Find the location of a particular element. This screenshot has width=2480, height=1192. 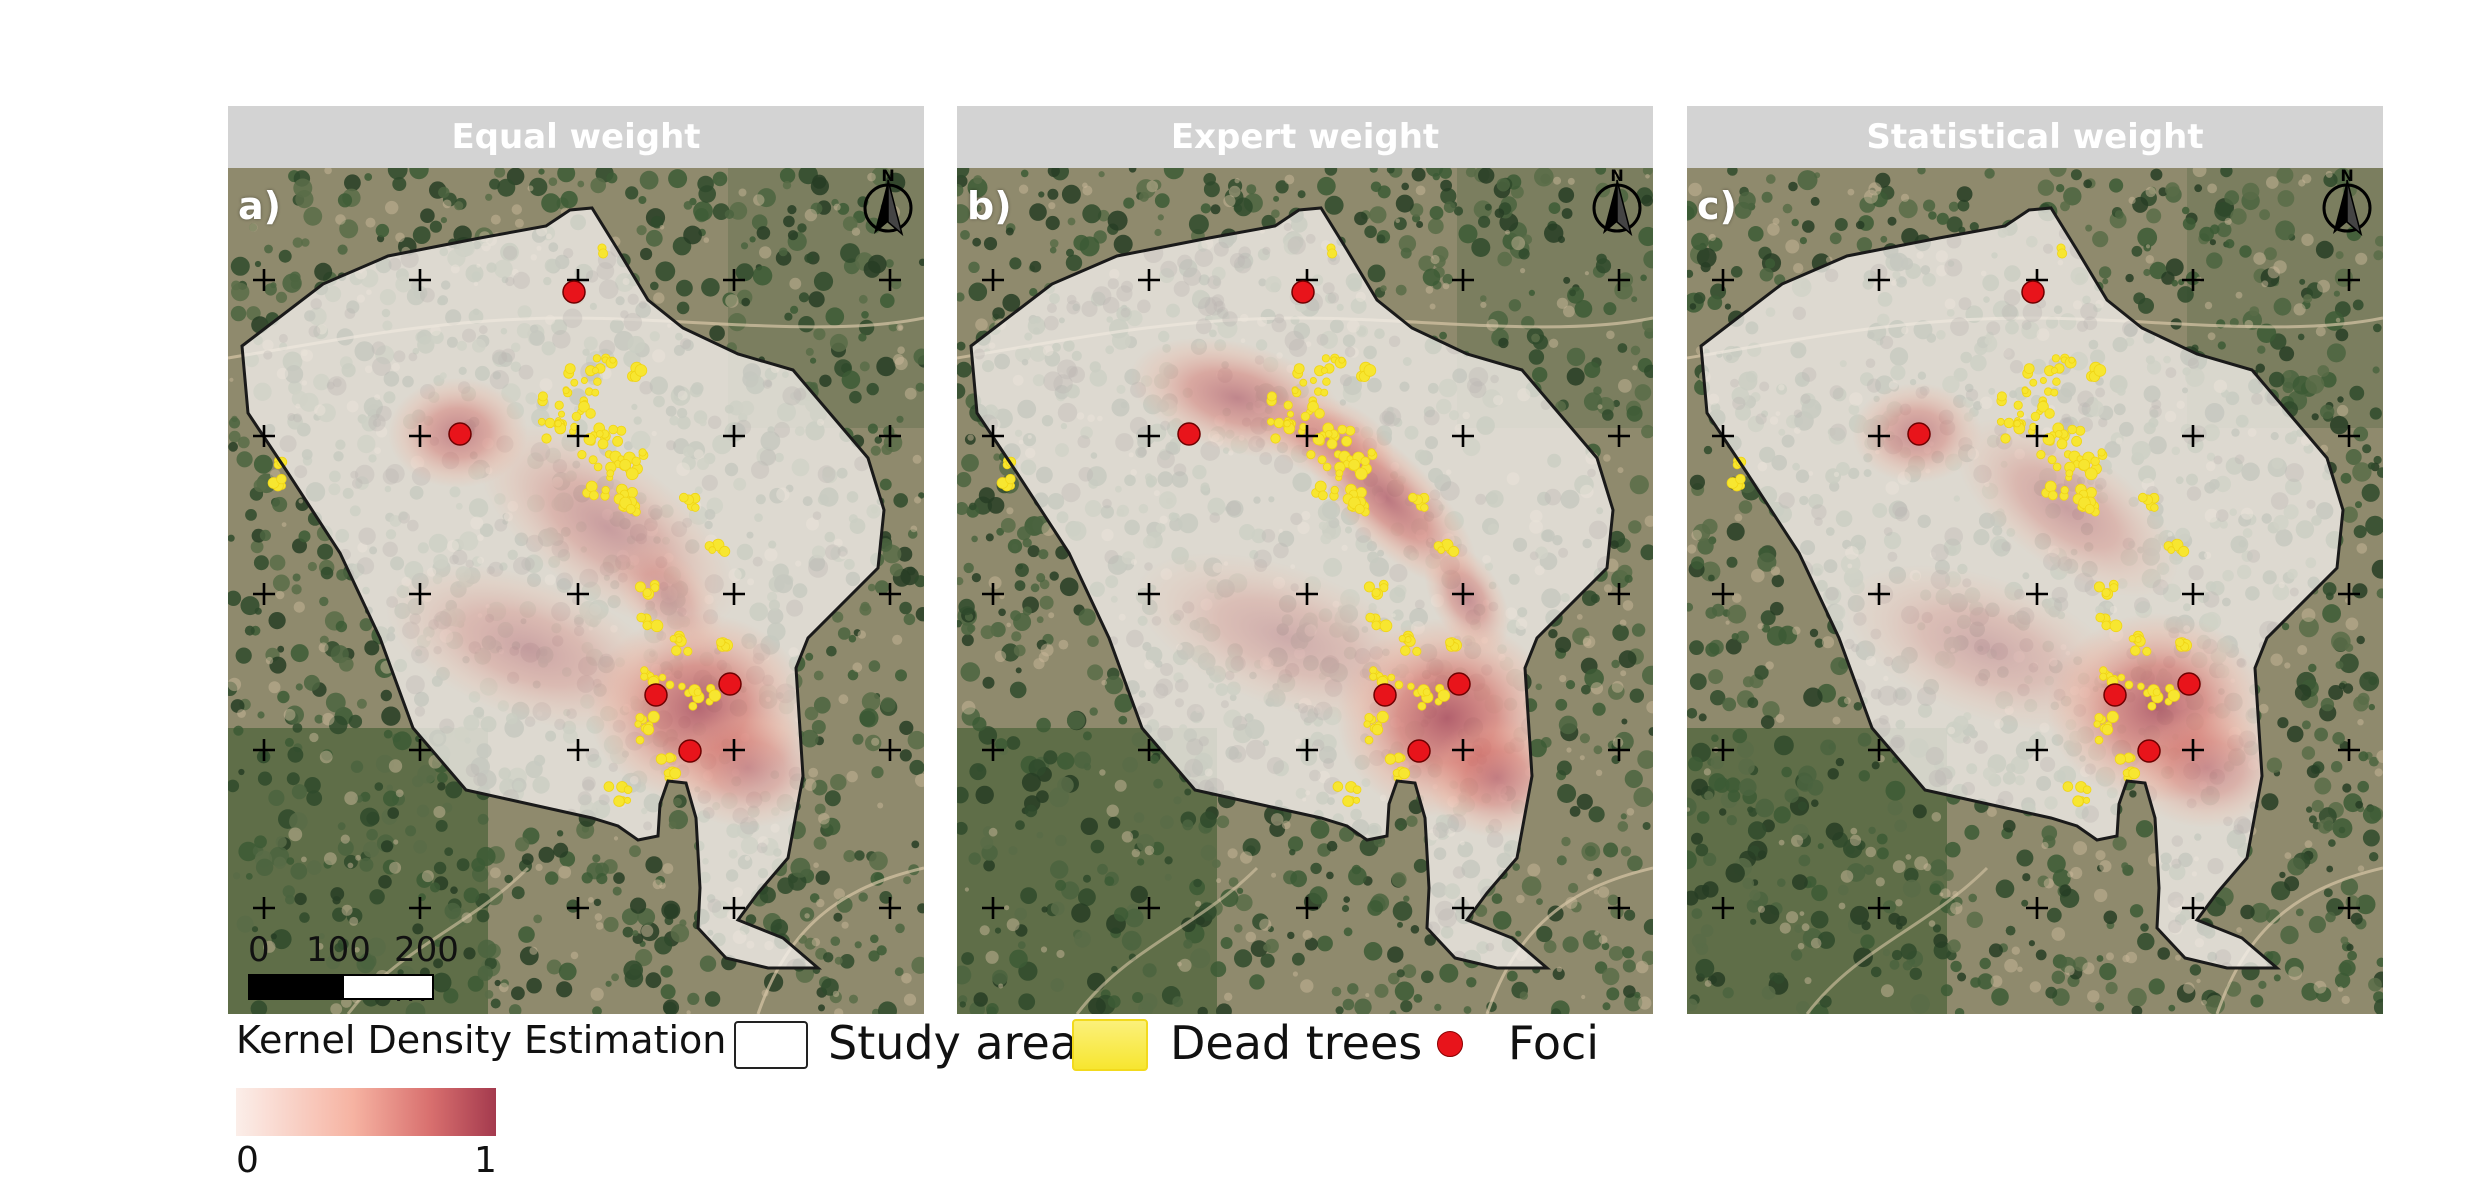

kde-surface is located at coordinates (2065, 605).